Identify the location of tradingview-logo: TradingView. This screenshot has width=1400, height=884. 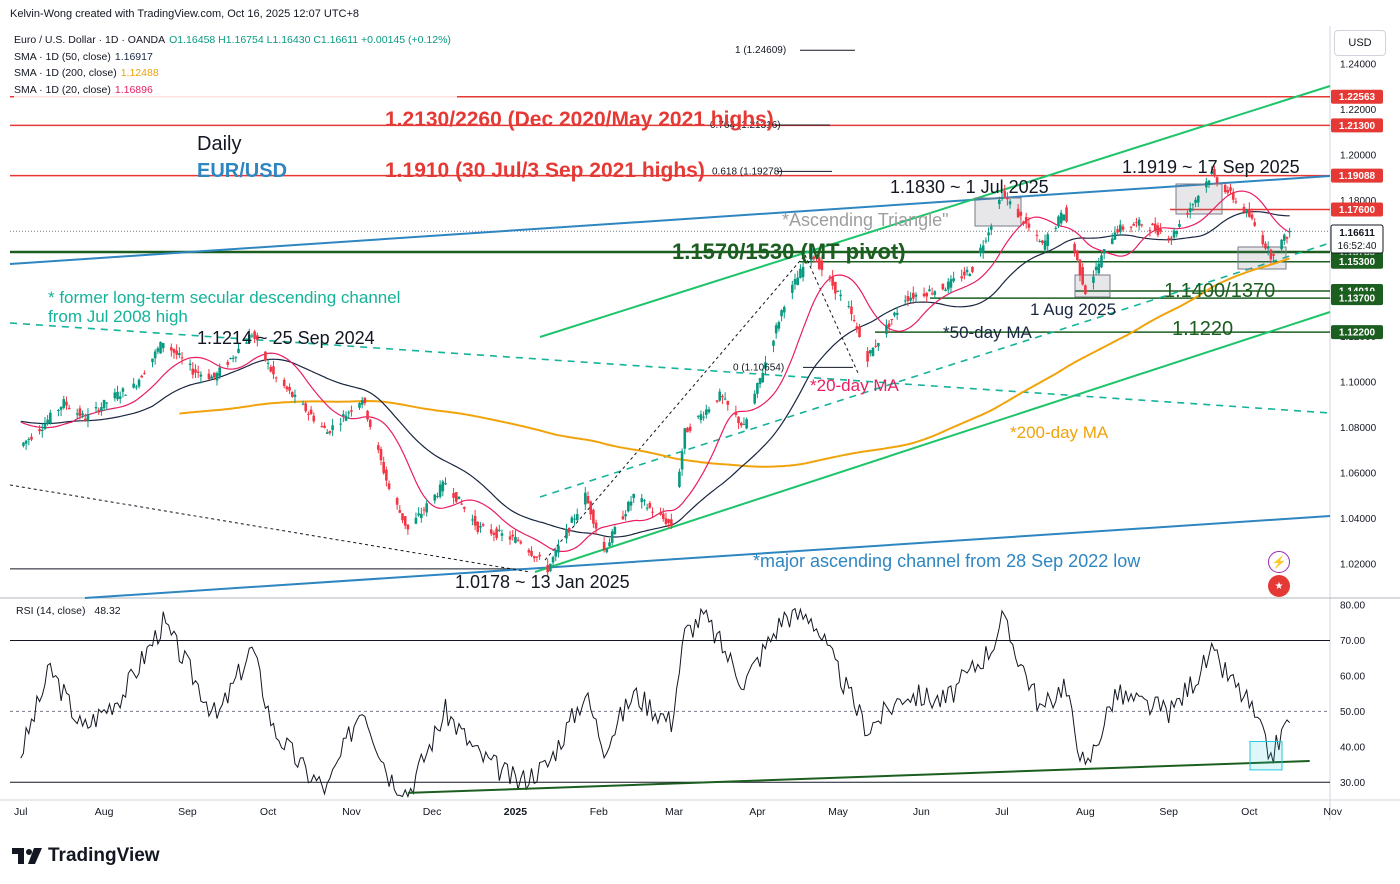
(86, 856).